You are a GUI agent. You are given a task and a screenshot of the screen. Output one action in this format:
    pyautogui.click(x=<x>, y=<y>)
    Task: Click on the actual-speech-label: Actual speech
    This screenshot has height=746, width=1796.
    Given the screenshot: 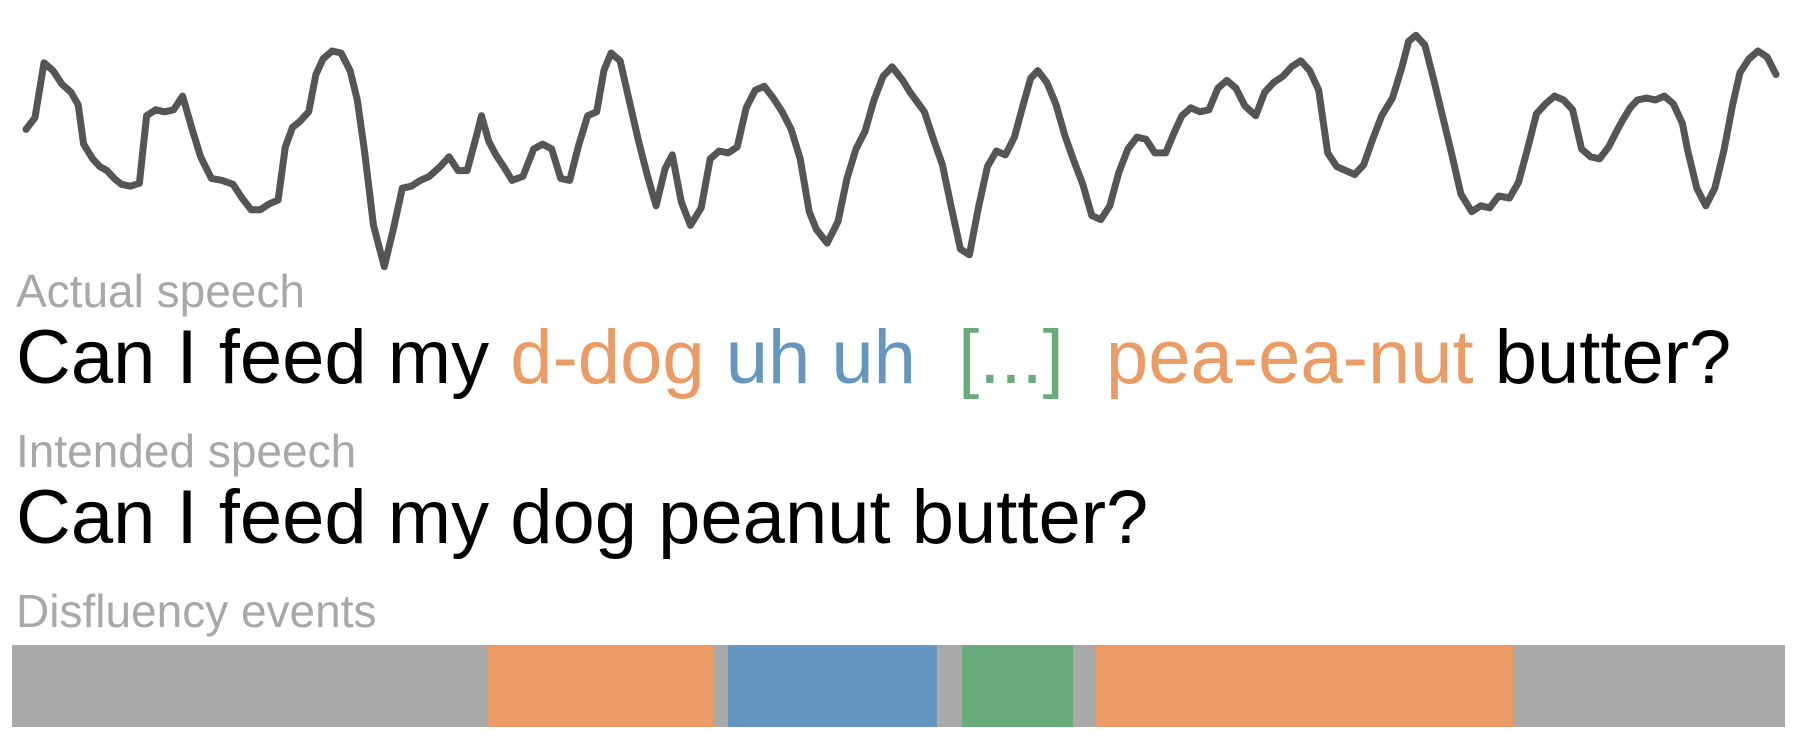 What is the action you would take?
    pyautogui.click(x=160, y=291)
    